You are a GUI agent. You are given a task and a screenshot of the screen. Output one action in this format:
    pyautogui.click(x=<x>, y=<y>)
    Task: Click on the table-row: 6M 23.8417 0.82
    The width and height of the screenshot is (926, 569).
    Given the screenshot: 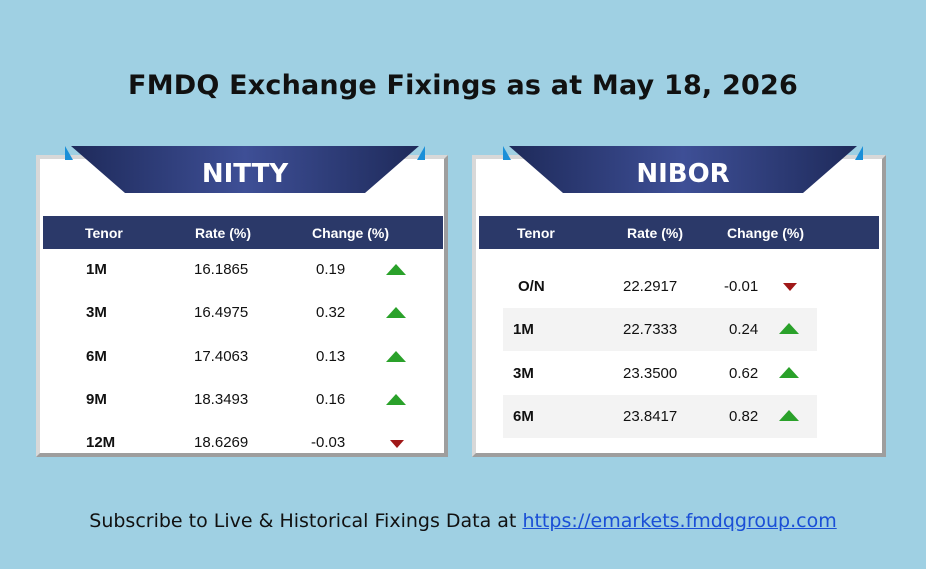 What is the action you would take?
    pyautogui.click(x=660, y=416)
    